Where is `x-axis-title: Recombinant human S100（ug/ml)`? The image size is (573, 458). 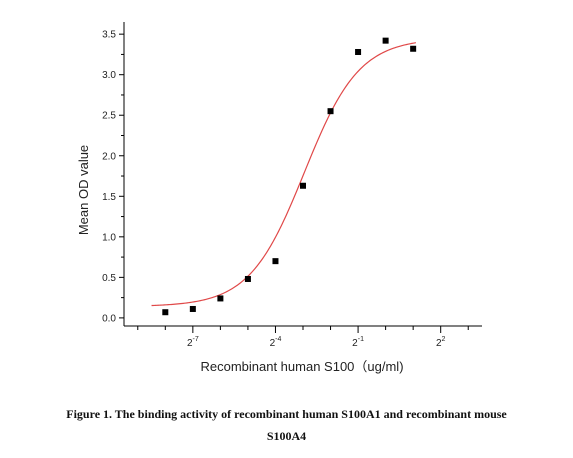 x-axis-title: Recombinant human S100（ug/ml) is located at coordinates (301, 366).